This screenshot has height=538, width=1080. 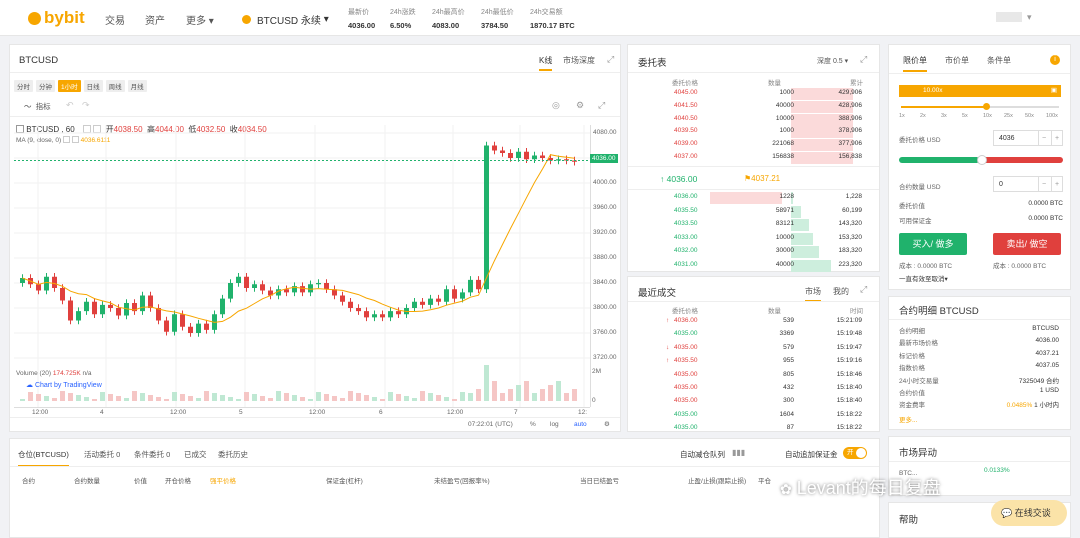 I want to click on bid-price: 4036.00, so click(x=686, y=196).